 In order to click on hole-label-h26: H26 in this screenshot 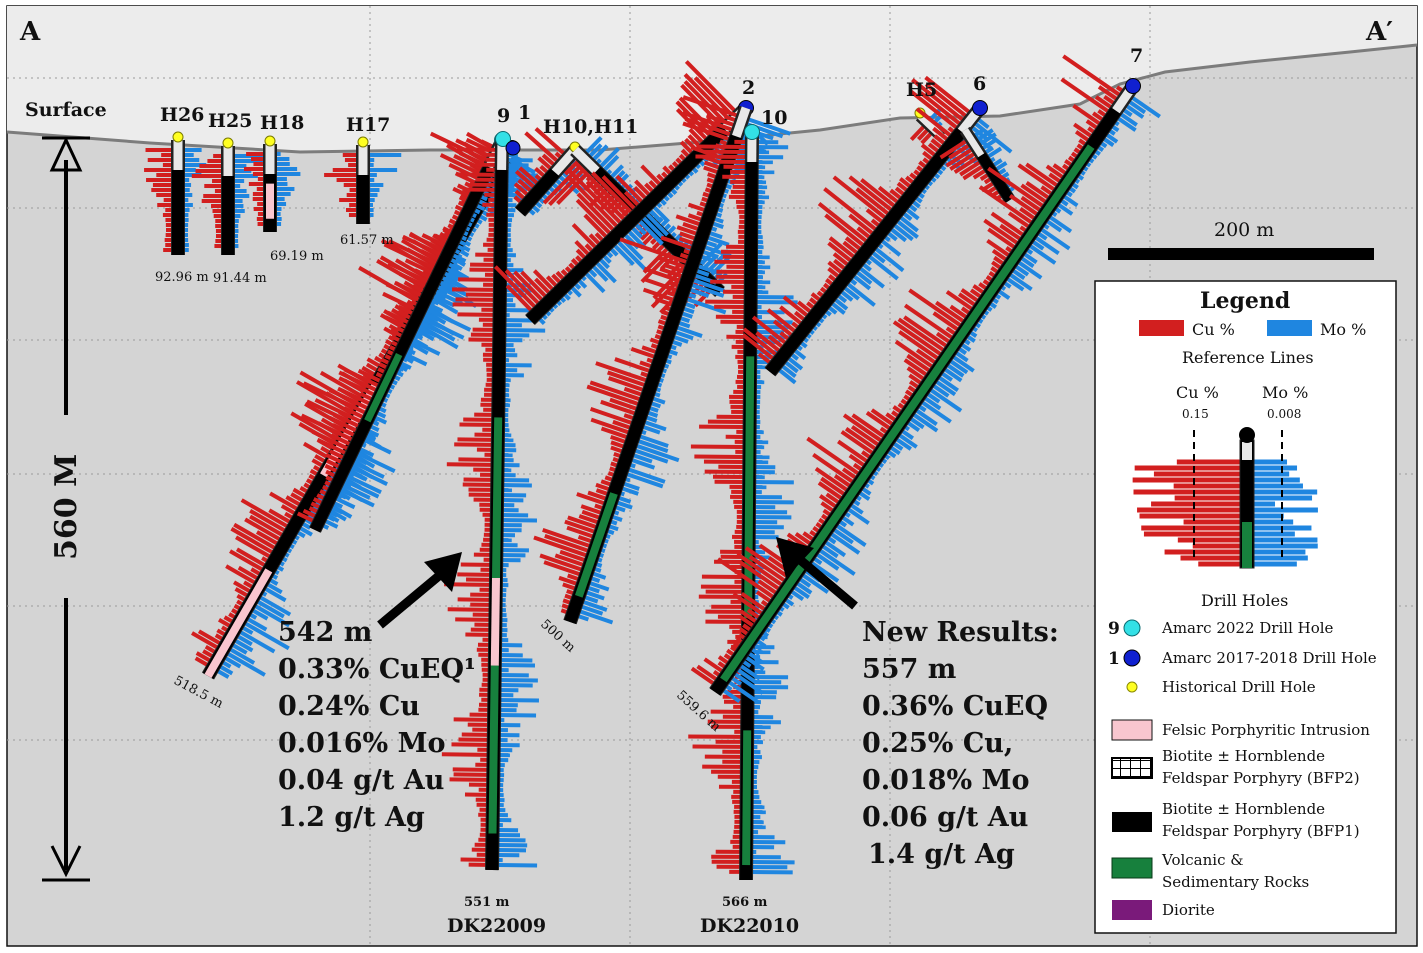, I will do `click(182, 115)`.